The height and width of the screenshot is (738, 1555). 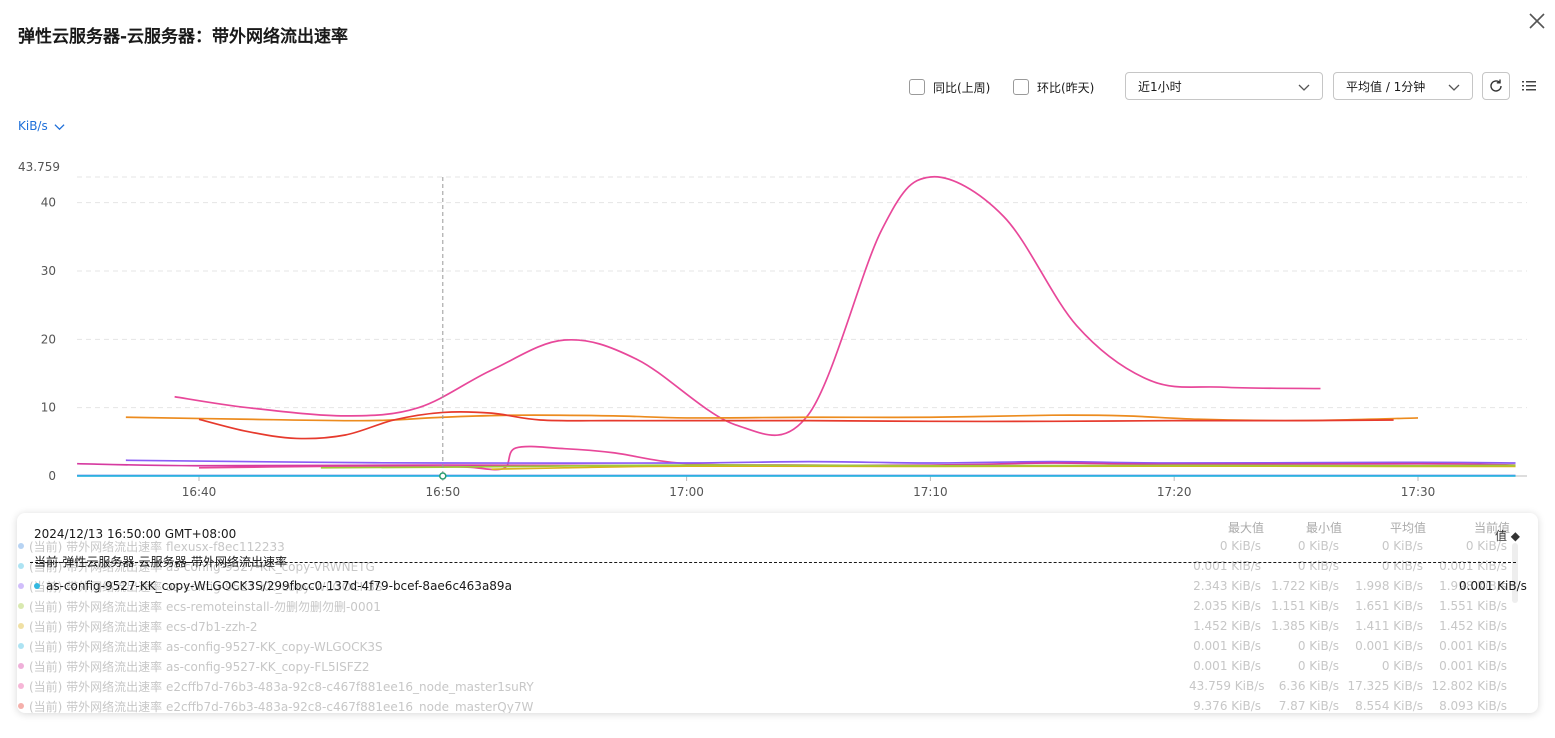 What do you see at coordinates (1305, 606) in the screenshot?
I see `legend-row-min: 1.151 KiB/s` at bounding box center [1305, 606].